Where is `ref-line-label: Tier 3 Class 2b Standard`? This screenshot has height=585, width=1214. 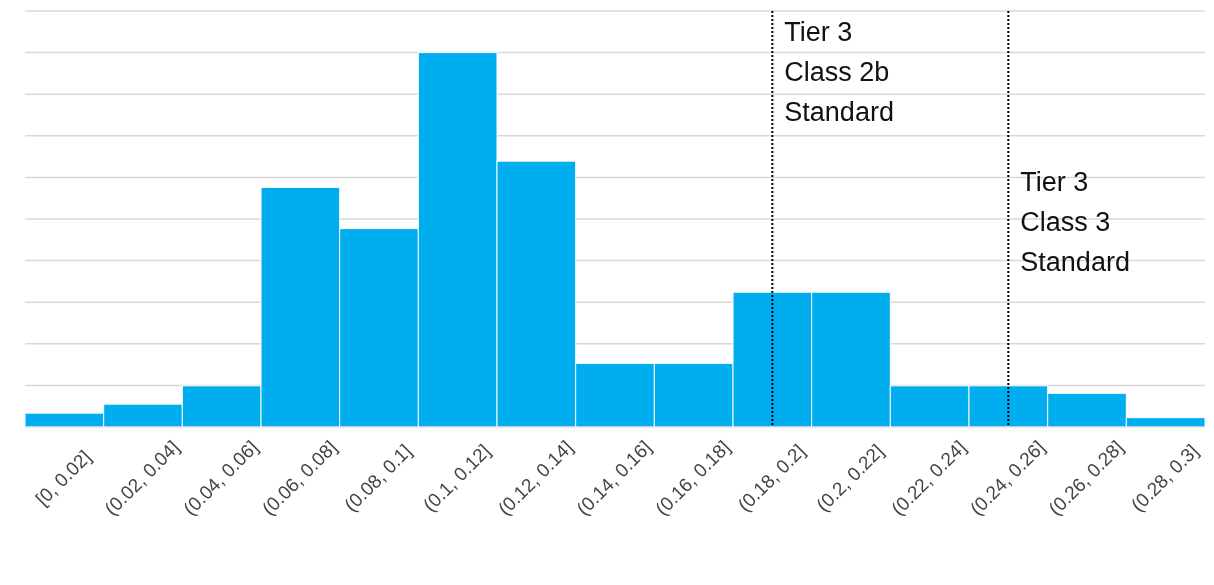
ref-line-label: Tier 3 Class 2b Standard is located at coordinates (839, 72).